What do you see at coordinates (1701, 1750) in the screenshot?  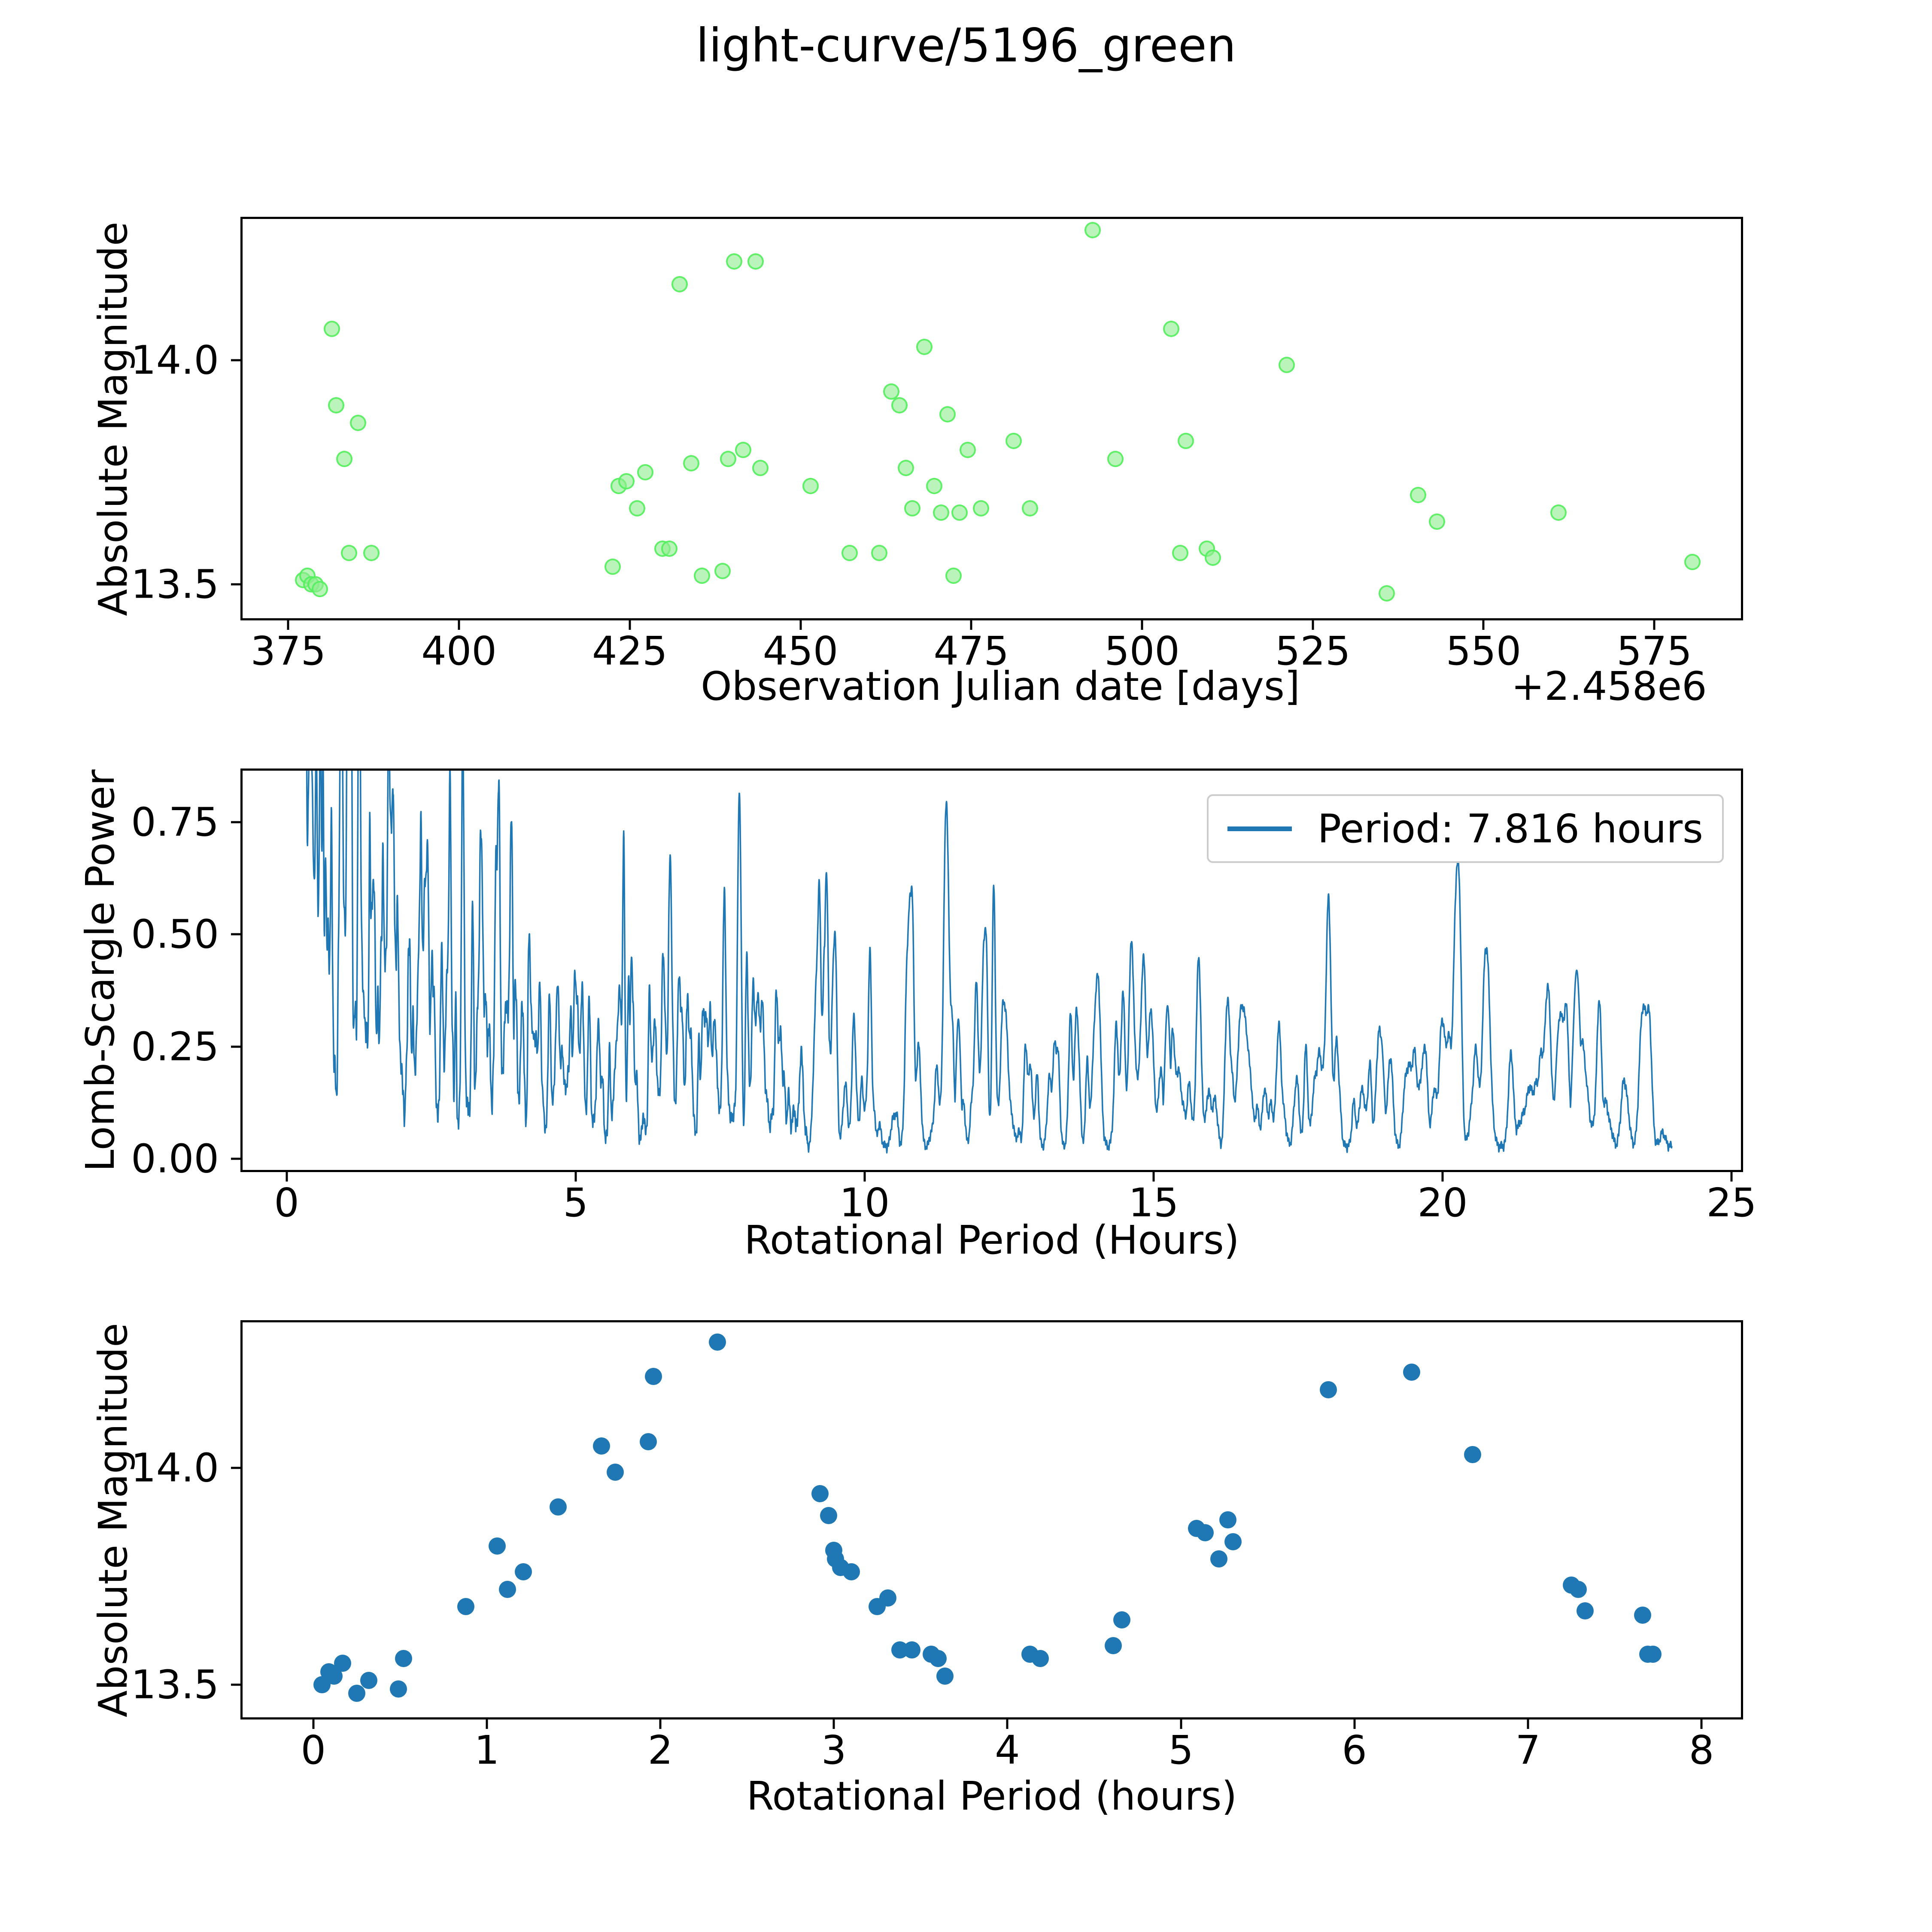 I see `x-tick-label: 8` at bounding box center [1701, 1750].